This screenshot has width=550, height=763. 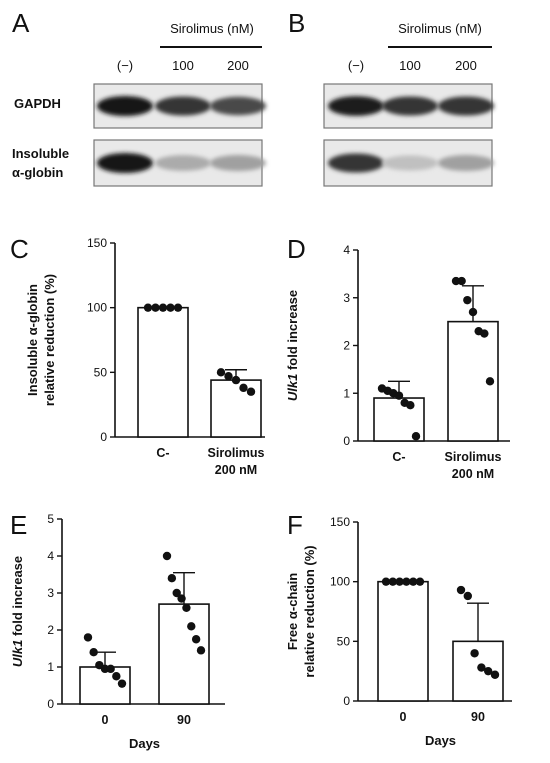 What do you see at coordinates (183, 65) in the screenshot?
I see `blot-a-lane-2: 100` at bounding box center [183, 65].